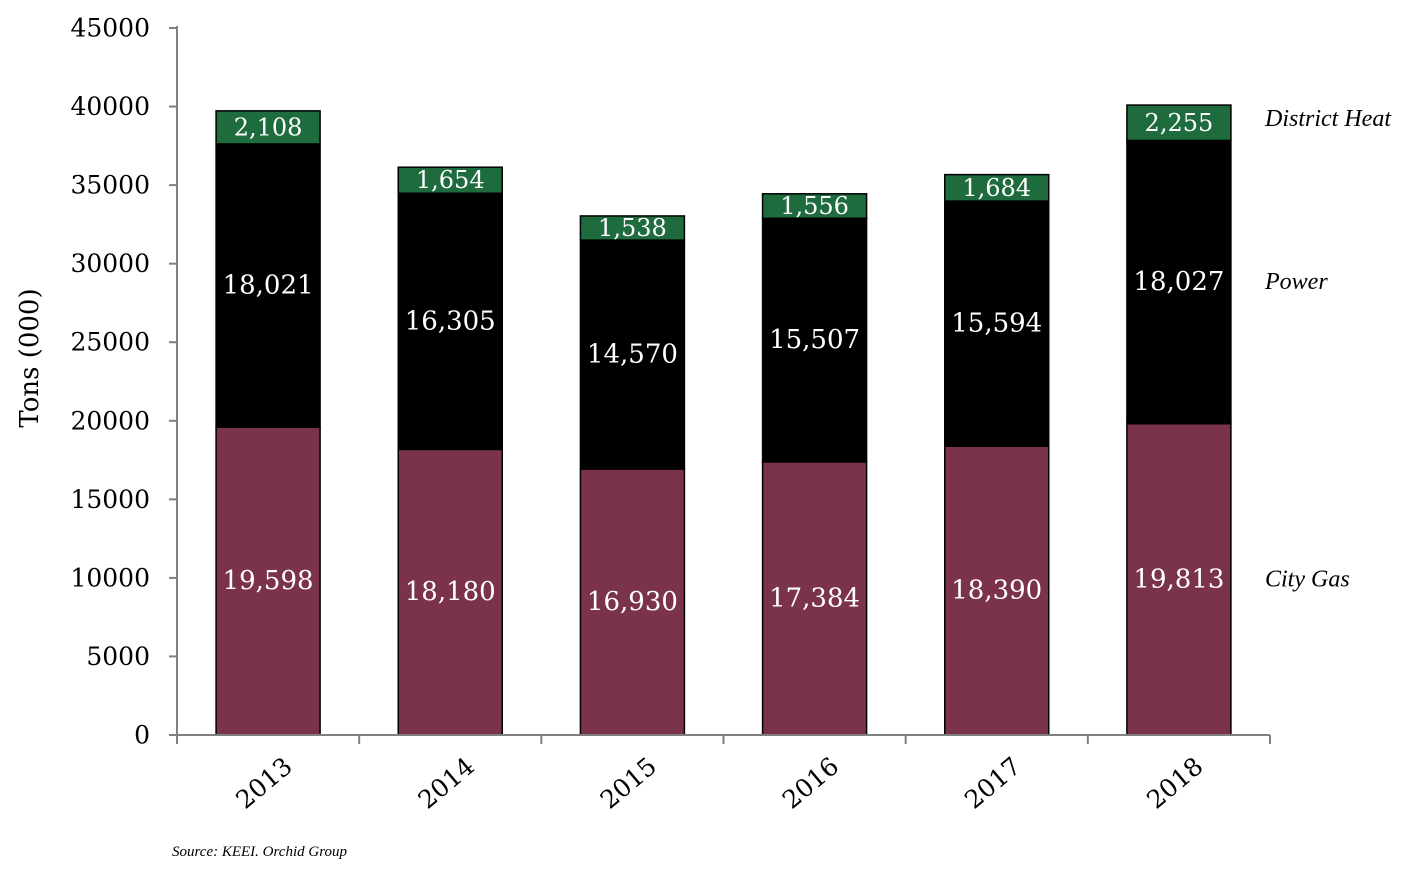 This screenshot has width=1427, height=873. Describe the element at coordinates (259, 852) in the screenshot. I see `source-note: Source: KEEI. Orchid Group` at that location.